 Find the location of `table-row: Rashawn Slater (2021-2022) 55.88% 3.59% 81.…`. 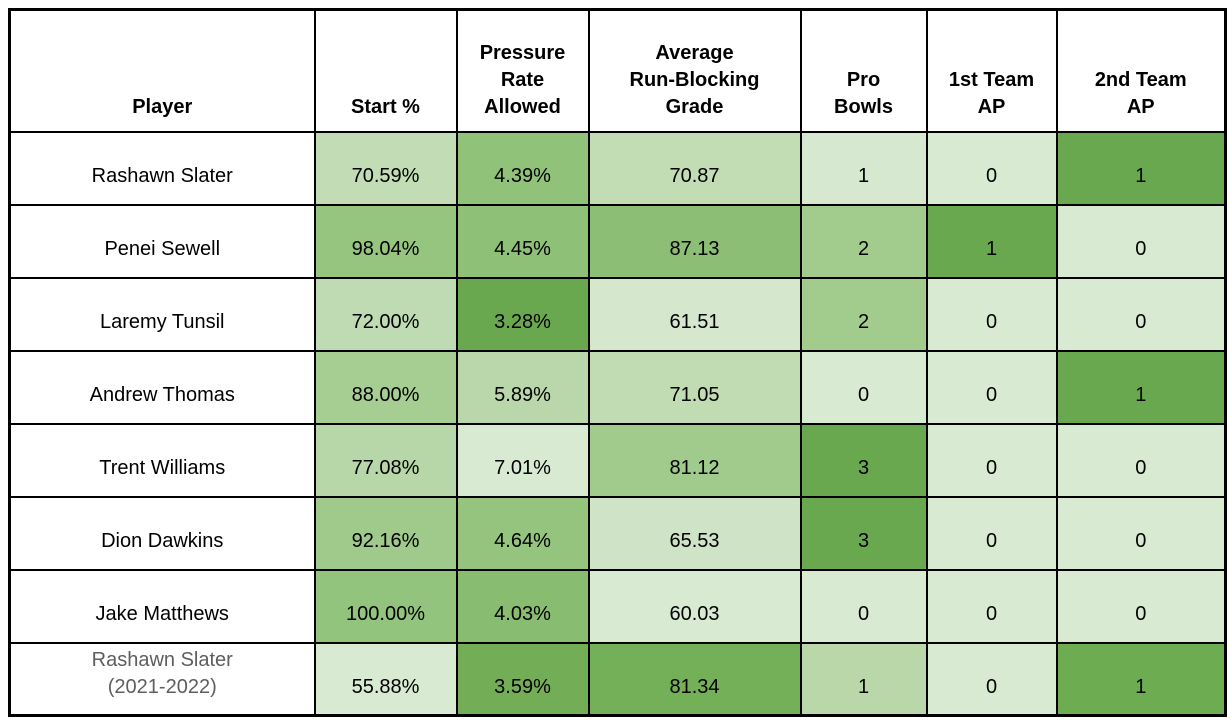

table-row: Rashawn Slater (2021-2022) 55.88% 3.59% 81.… is located at coordinates (617, 679).